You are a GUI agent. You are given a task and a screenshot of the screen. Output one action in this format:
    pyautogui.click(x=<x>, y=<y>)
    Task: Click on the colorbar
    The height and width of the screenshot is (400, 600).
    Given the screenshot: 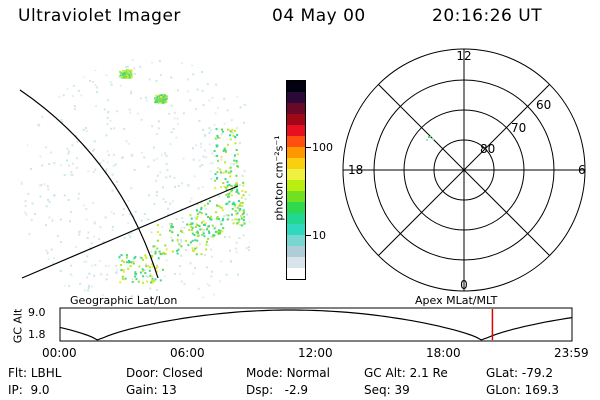 What is the action you would take?
    pyautogui.click(x=296, y=180)
    